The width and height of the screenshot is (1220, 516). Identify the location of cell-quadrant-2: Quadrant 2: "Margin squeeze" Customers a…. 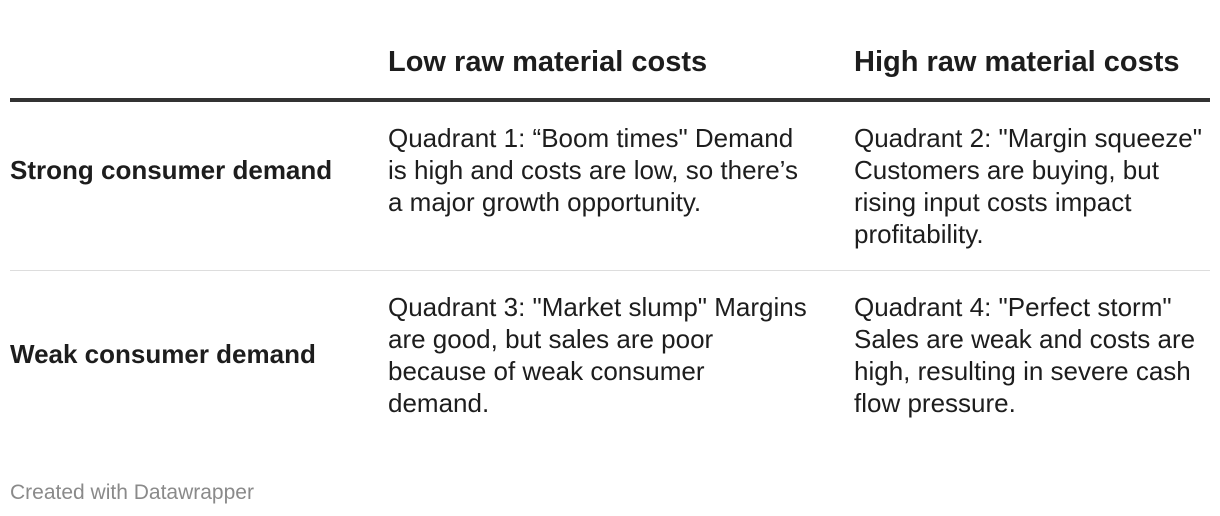
(1028, 186).